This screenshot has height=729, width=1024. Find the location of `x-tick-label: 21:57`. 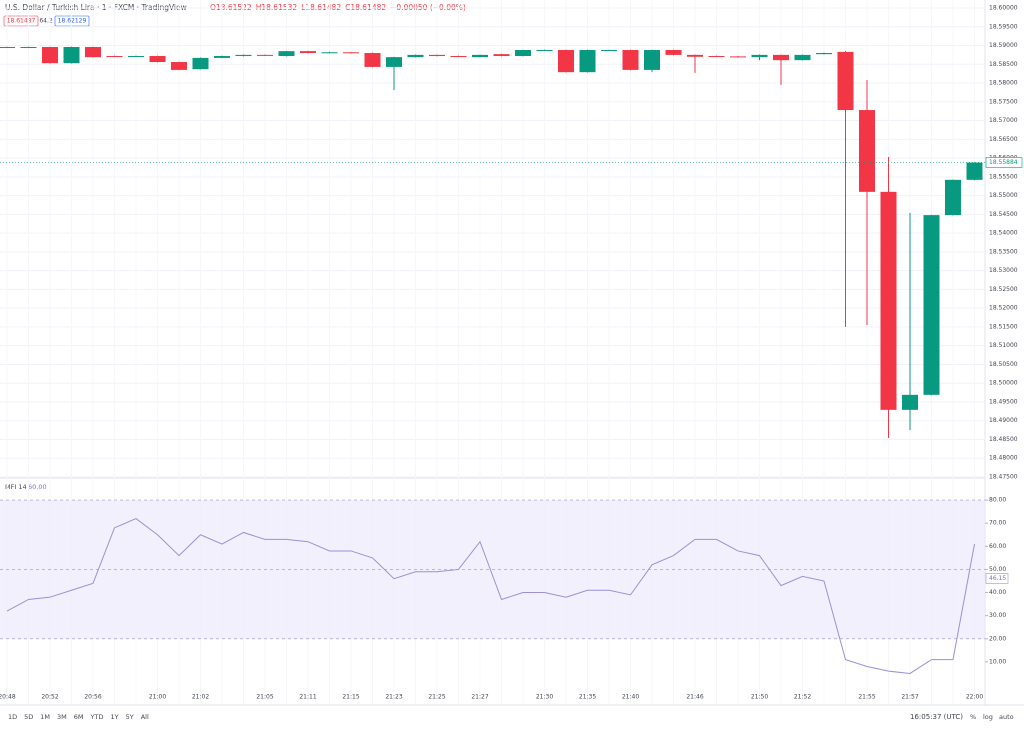

x-tick-label: 21:57 is located at coordinates (909, 697).